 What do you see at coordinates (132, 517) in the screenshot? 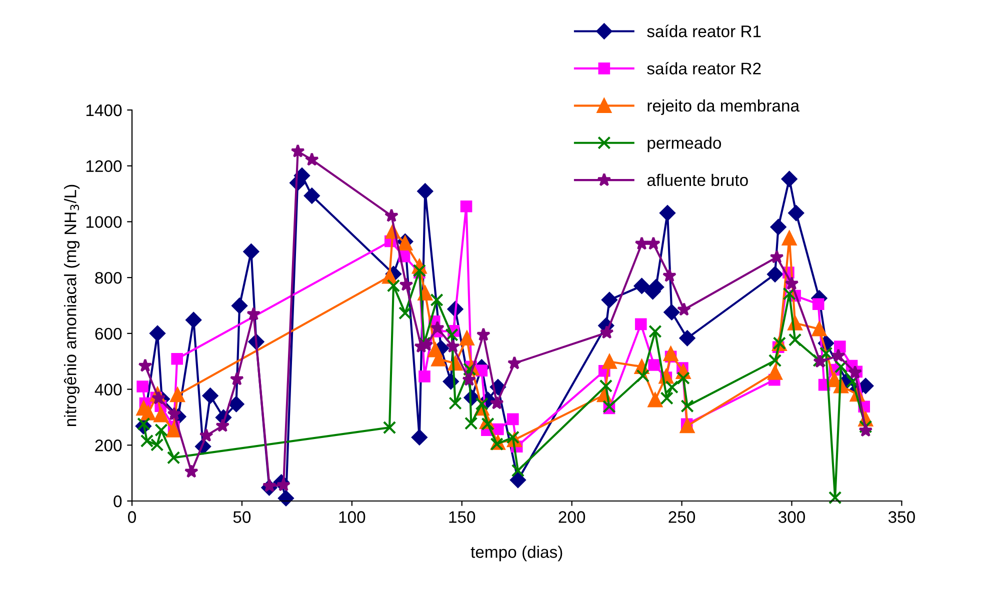
I see `x-tick-label: 0` at bounding box center [132, 517].